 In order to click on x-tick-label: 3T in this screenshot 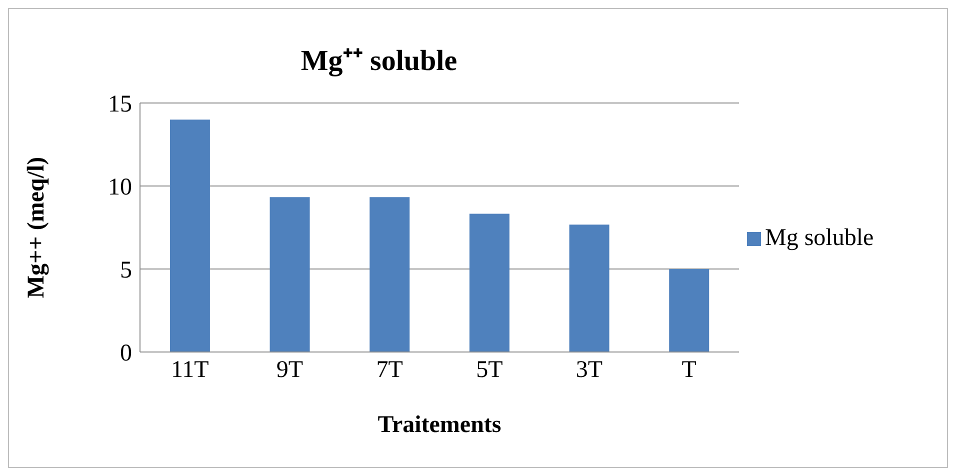, I will do `click(589, 370)`.